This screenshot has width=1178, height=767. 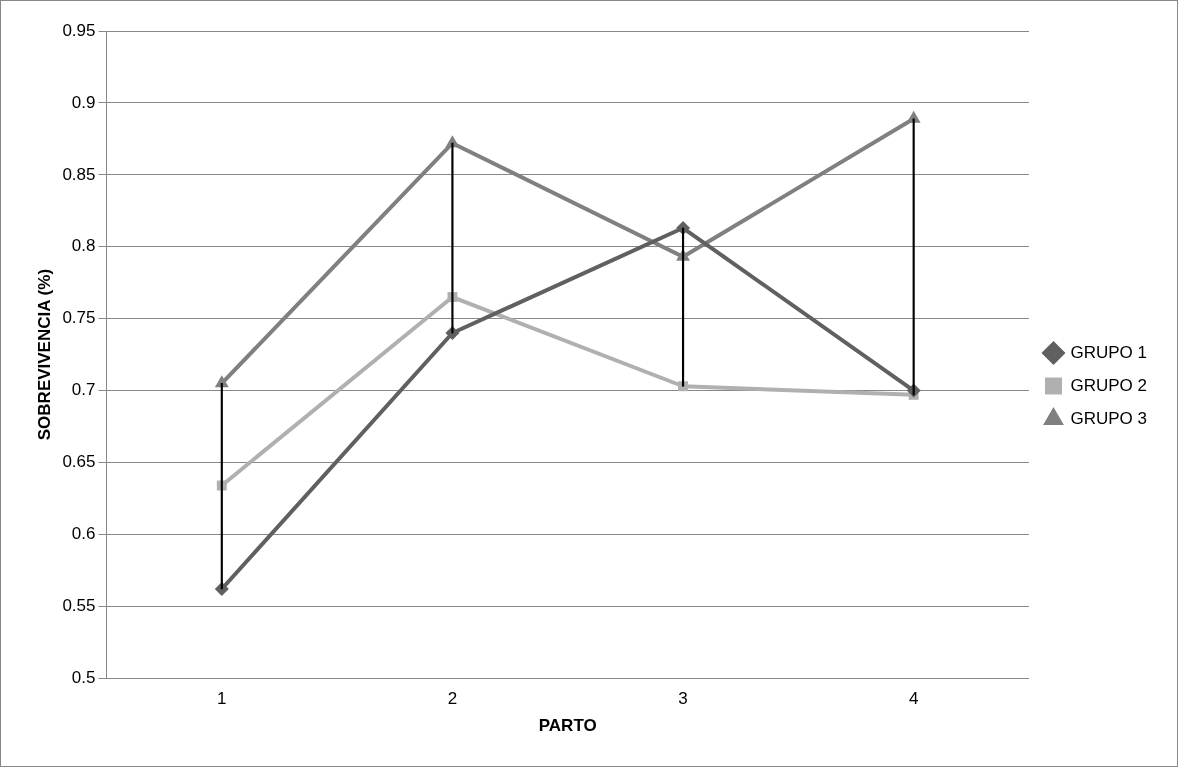 What do you see at coordinates (222, 699) in the screenshot?
I see `x-tick-label: 1` at bounding box center [222, 699].